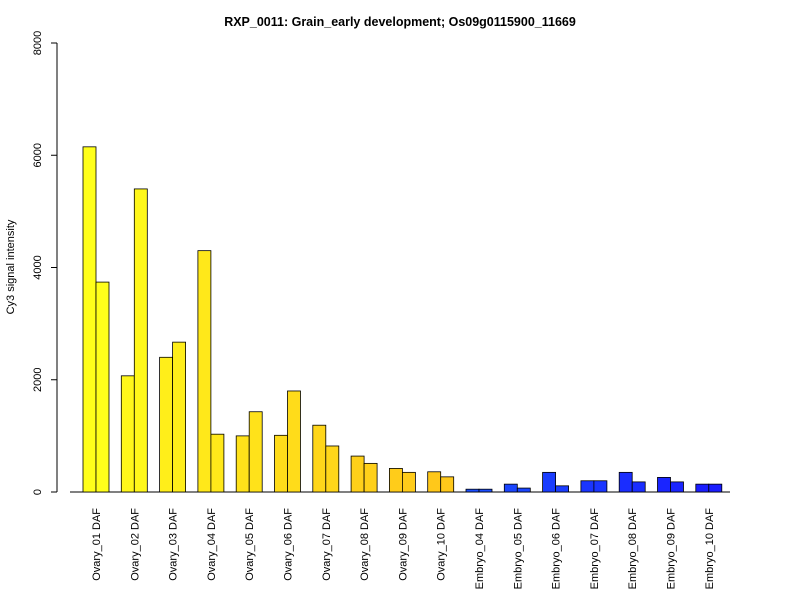 The image size is (800, 605). Describe the element at coordinates (97, 544) in the screenshot. I see `x-tick-label: Ovary_01 DAF` at that location.